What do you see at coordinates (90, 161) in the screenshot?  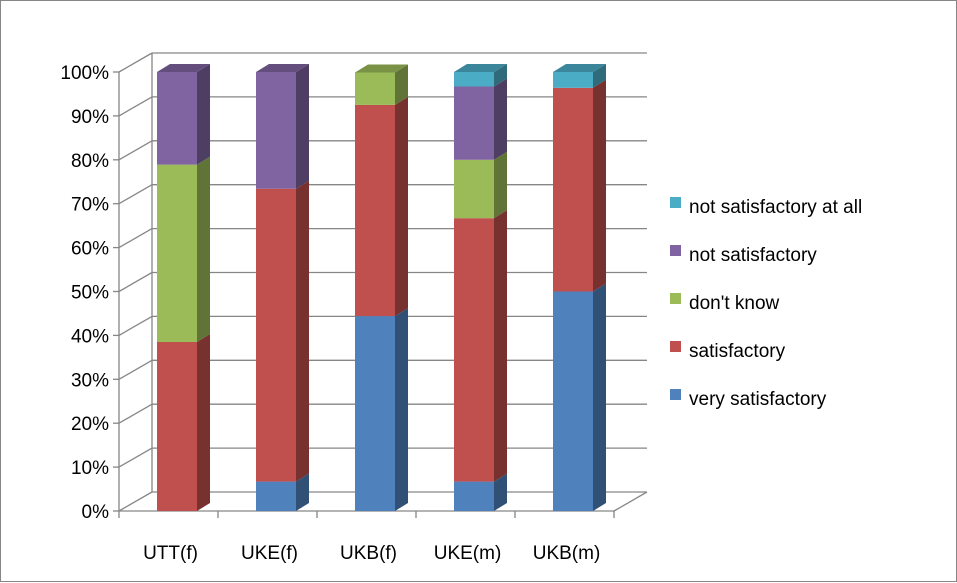 I see `y-tick-label: 80%` at bounding box center [90, 161].